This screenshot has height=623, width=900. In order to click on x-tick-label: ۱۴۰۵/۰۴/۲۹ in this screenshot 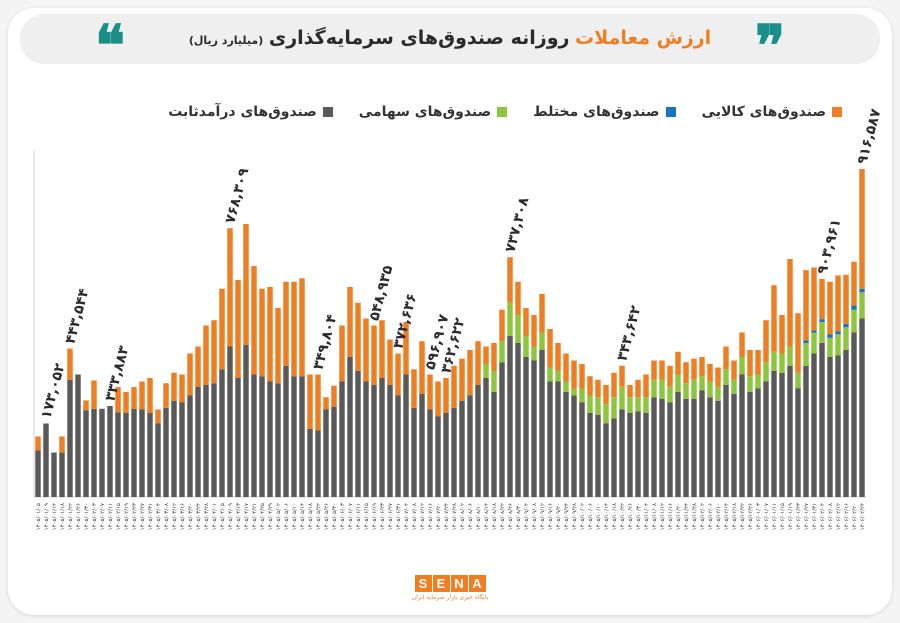, I will do `click(271, 516)`.